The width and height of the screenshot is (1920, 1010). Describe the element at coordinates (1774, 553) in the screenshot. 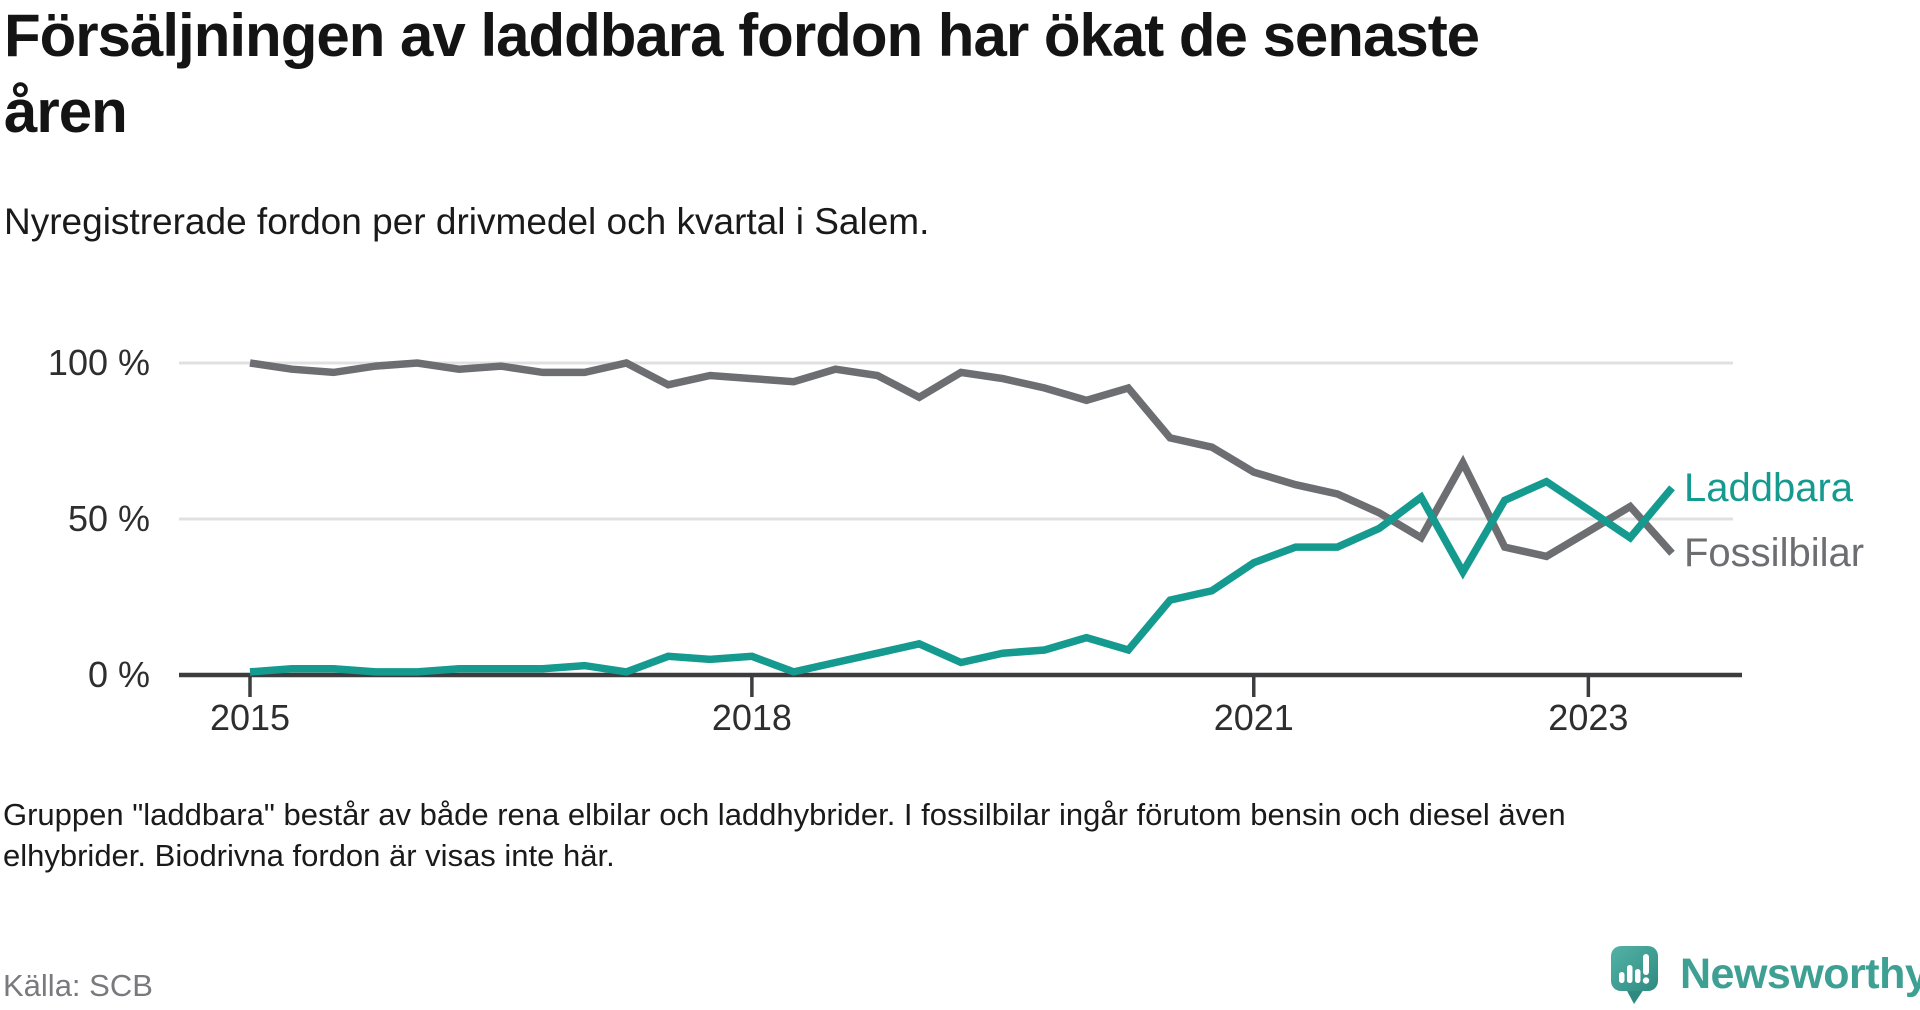

I see `legend-label-fossilbilar: Fossilbilar` at that location.